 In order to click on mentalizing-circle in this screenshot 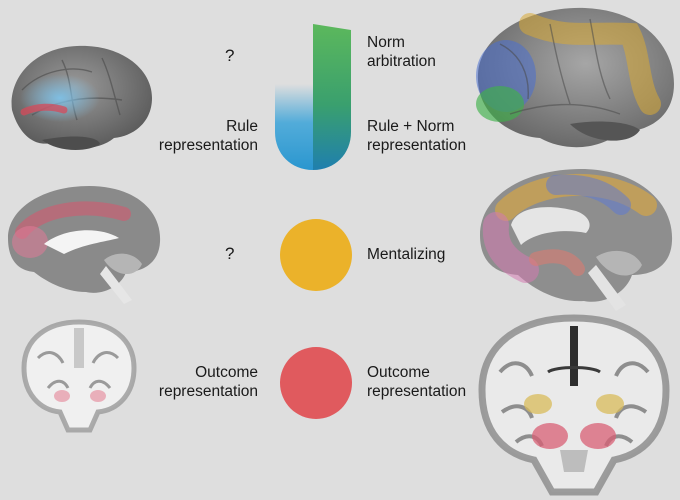, I will do `click(316, 255)`.